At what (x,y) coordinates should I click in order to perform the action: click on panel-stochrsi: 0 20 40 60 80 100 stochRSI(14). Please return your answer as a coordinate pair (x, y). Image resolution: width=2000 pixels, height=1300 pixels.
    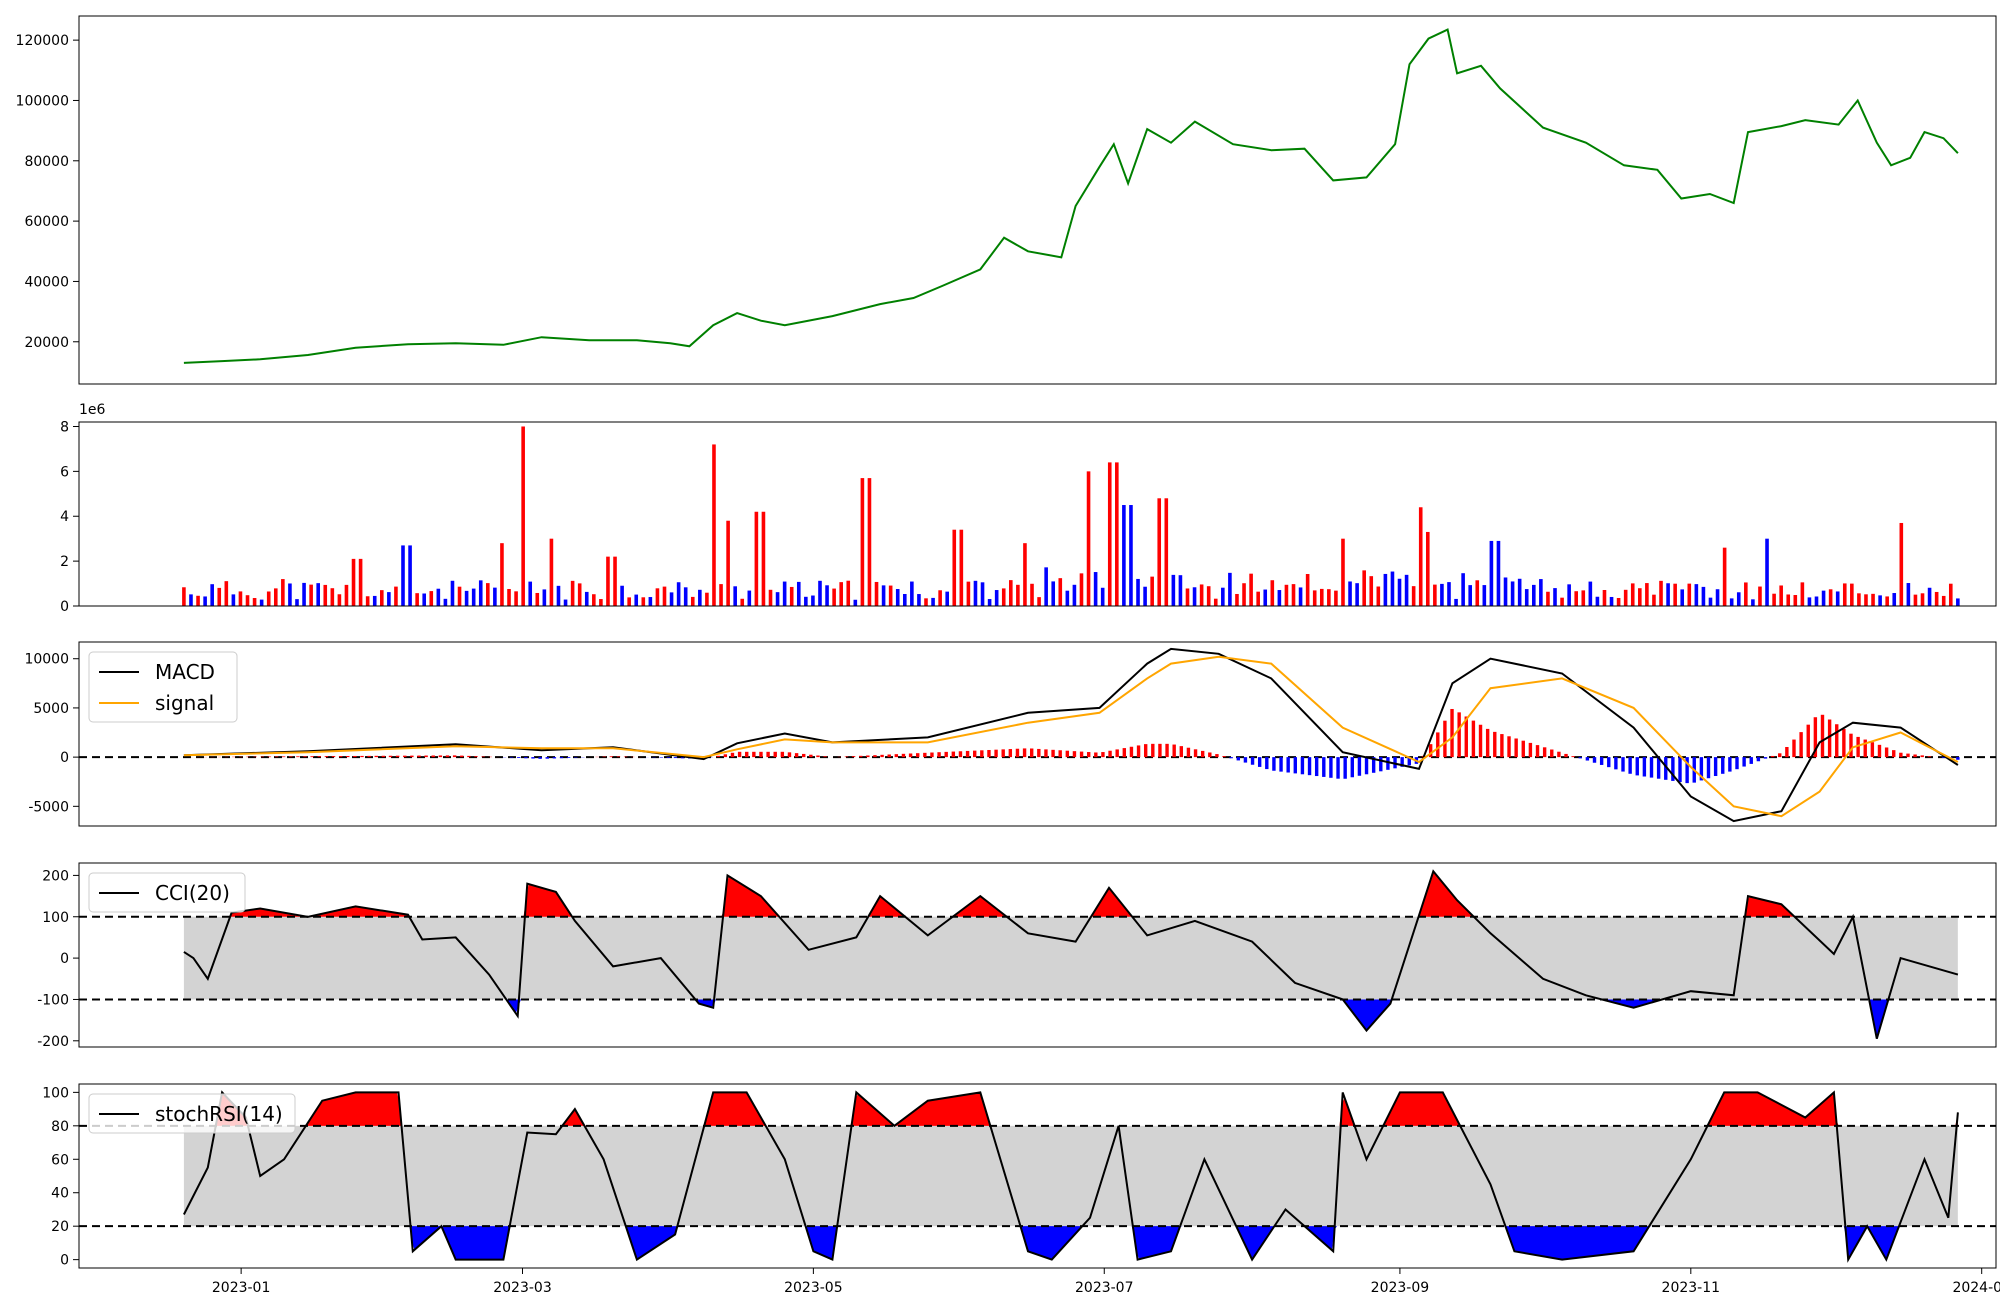
    Looking at the image, I should click on (1019, 1176).